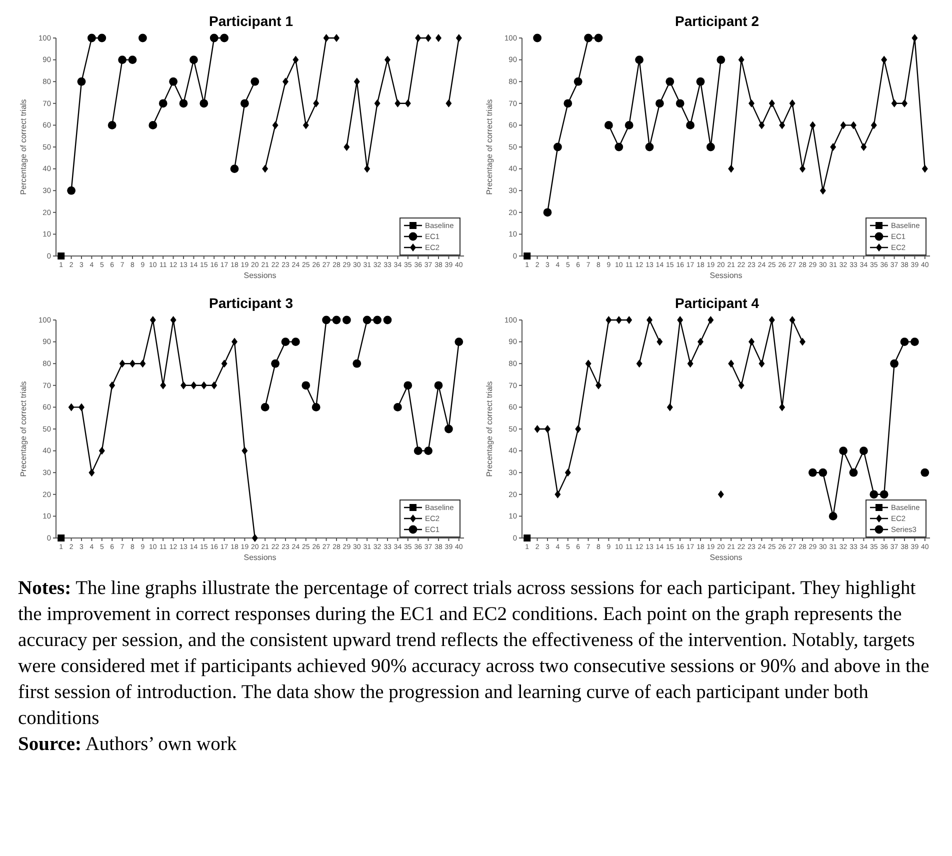  I want to click on chart-title: Participant 1, so click(251, 21).